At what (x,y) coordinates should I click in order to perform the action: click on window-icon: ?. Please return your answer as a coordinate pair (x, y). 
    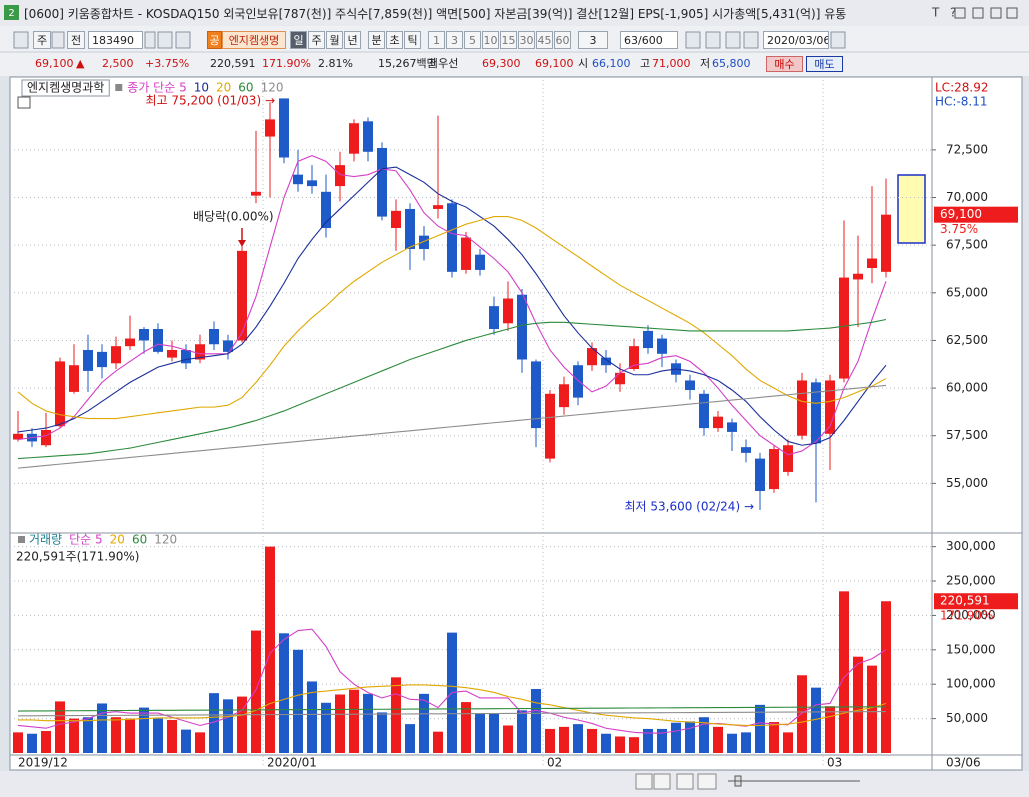
    Looking at the image, I should click on (953, 13).